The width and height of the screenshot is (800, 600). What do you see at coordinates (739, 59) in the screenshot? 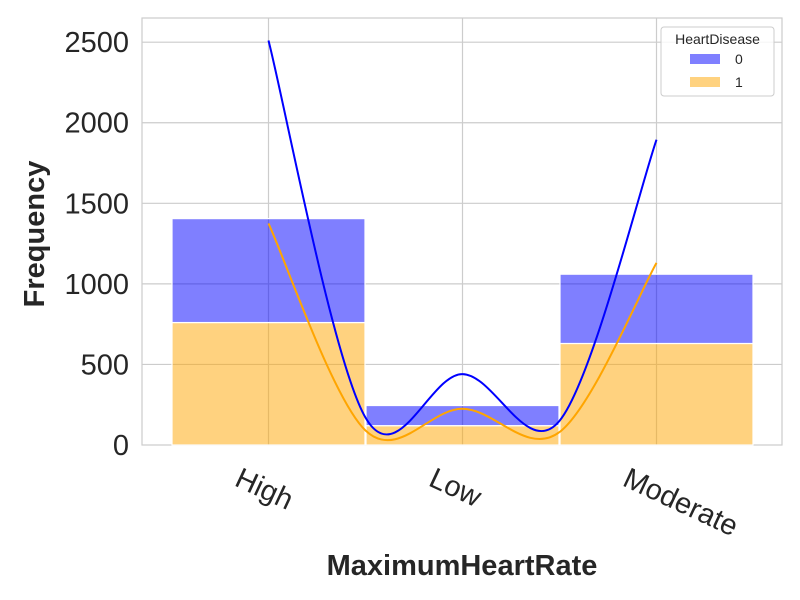
I see `legend-label-0: 0` at bounding box center [739, 59].